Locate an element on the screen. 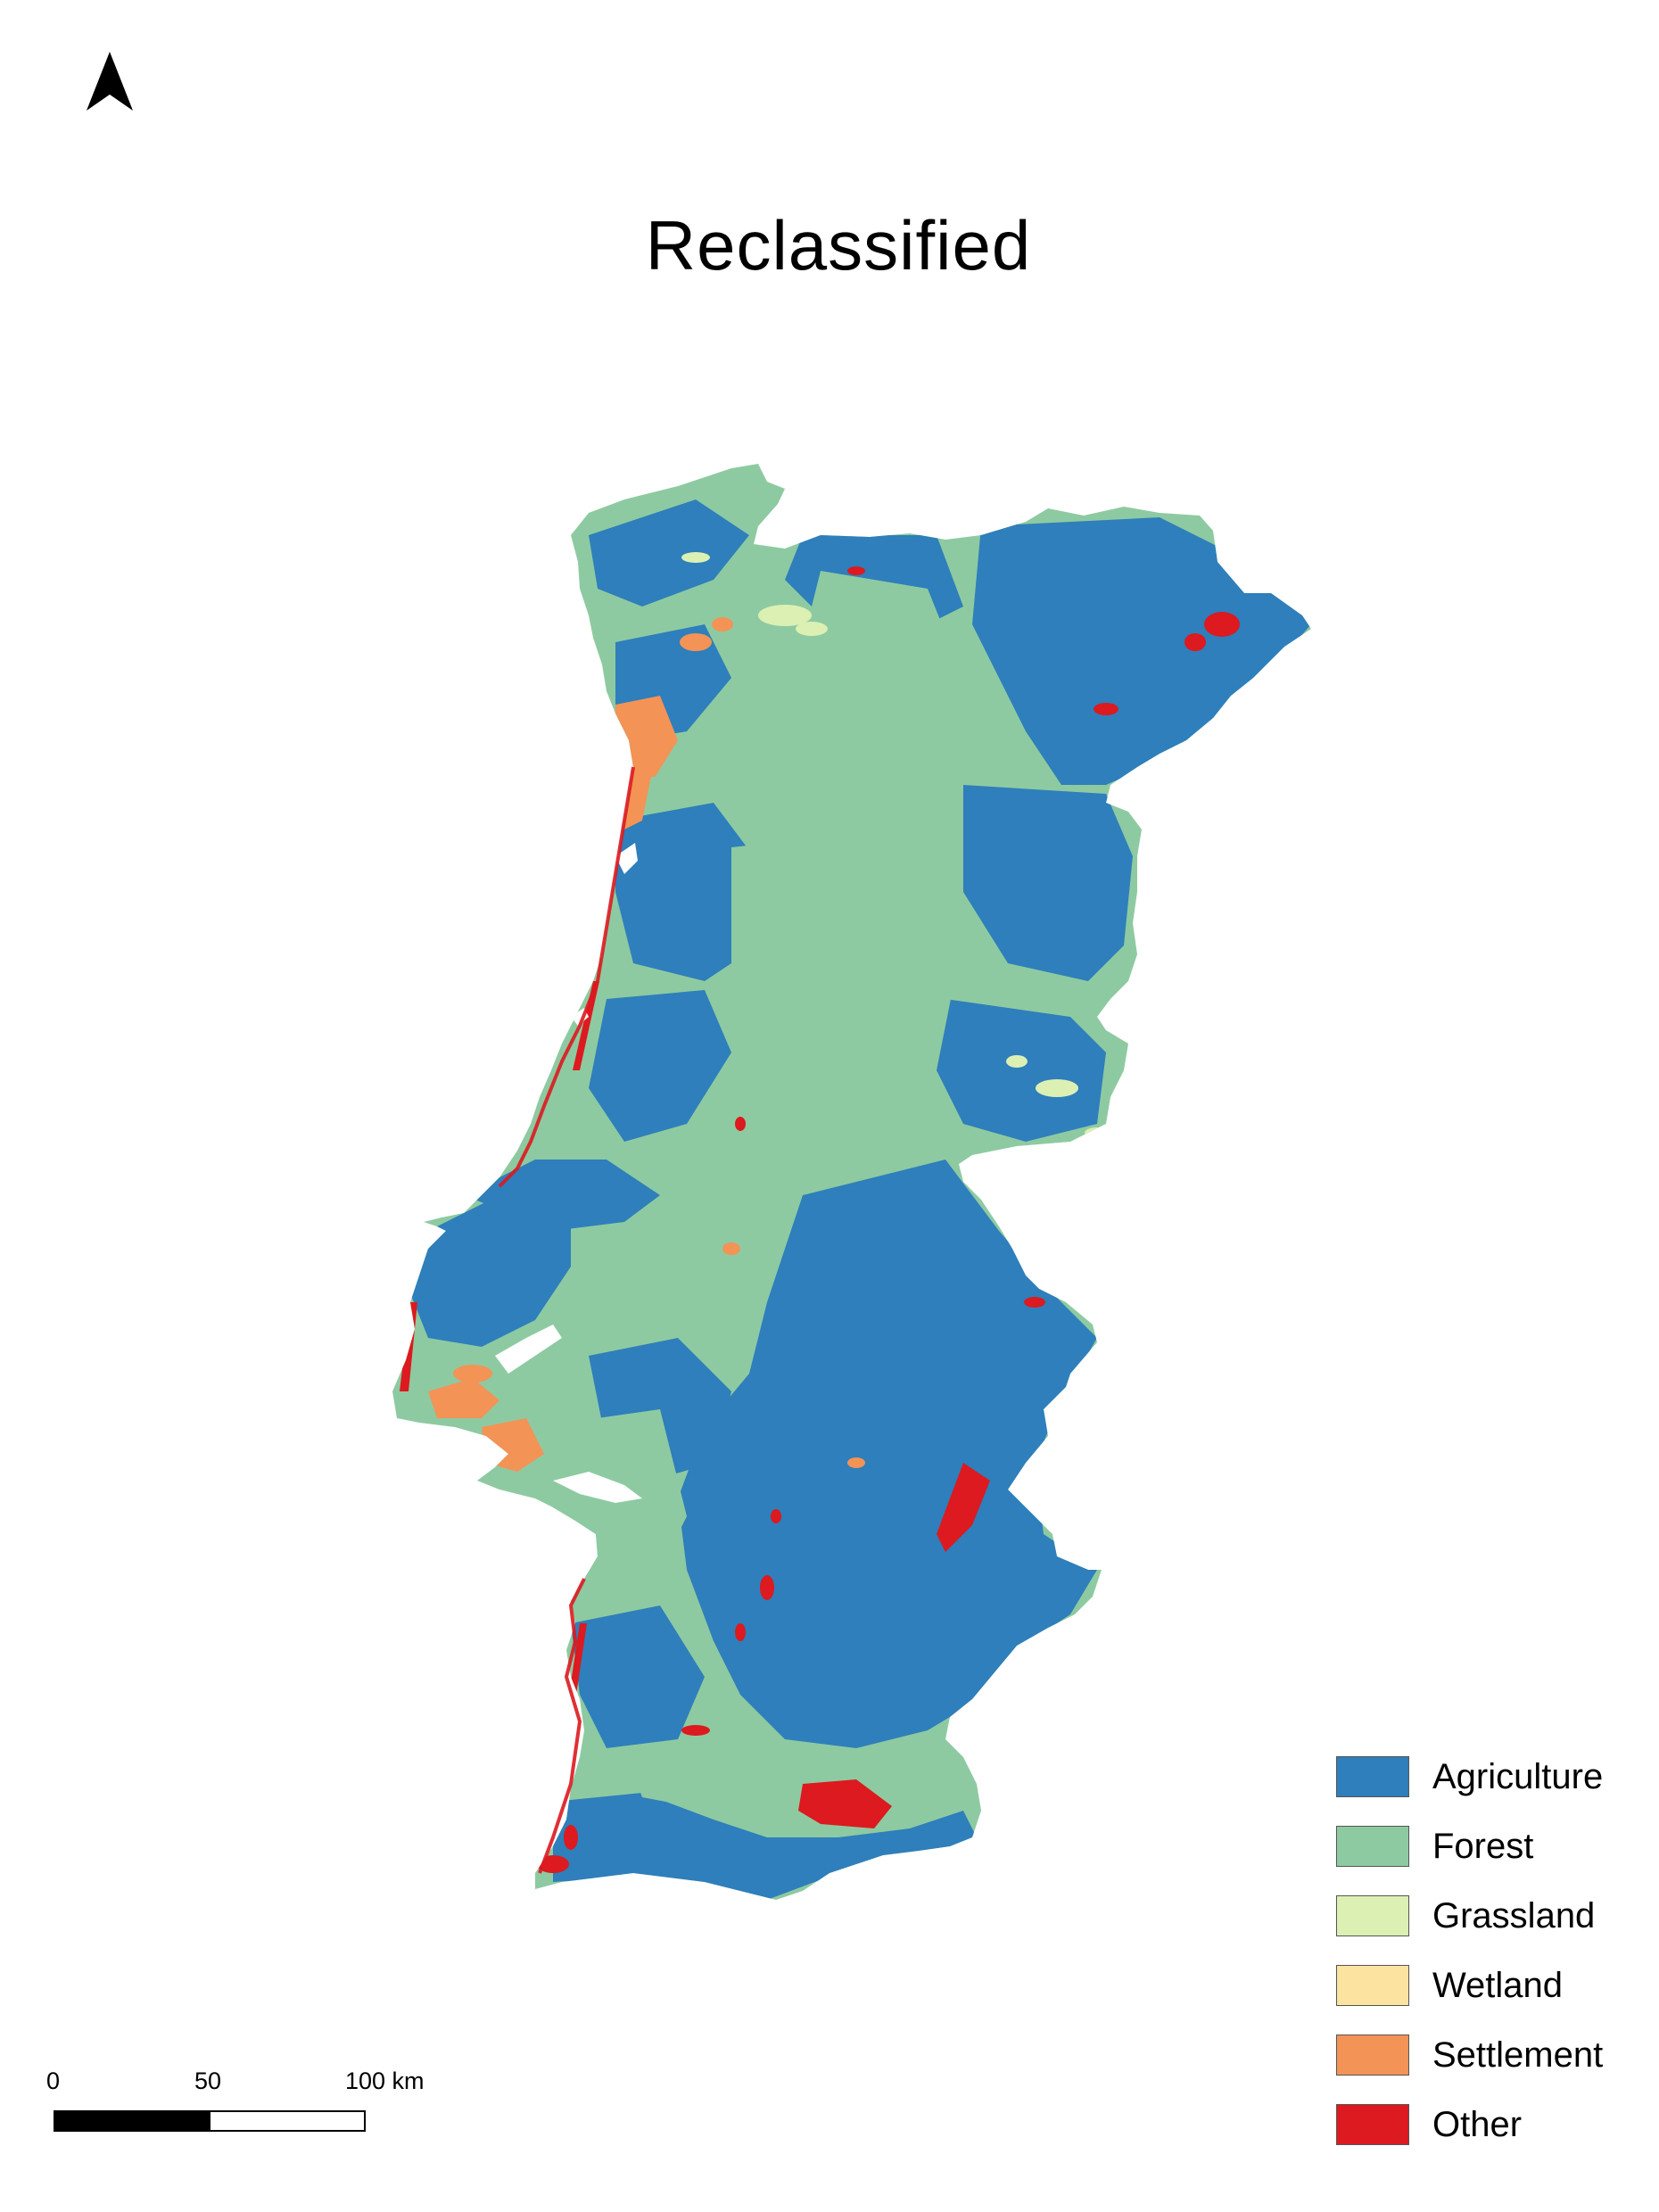  scale-label-50: 50 is located at coordinates (208, 2081).